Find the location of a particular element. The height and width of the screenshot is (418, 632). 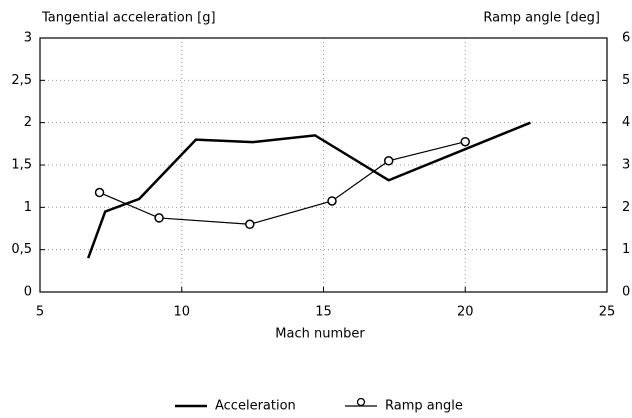

x-tick-label: 5 is located at coordinates (40, 312).